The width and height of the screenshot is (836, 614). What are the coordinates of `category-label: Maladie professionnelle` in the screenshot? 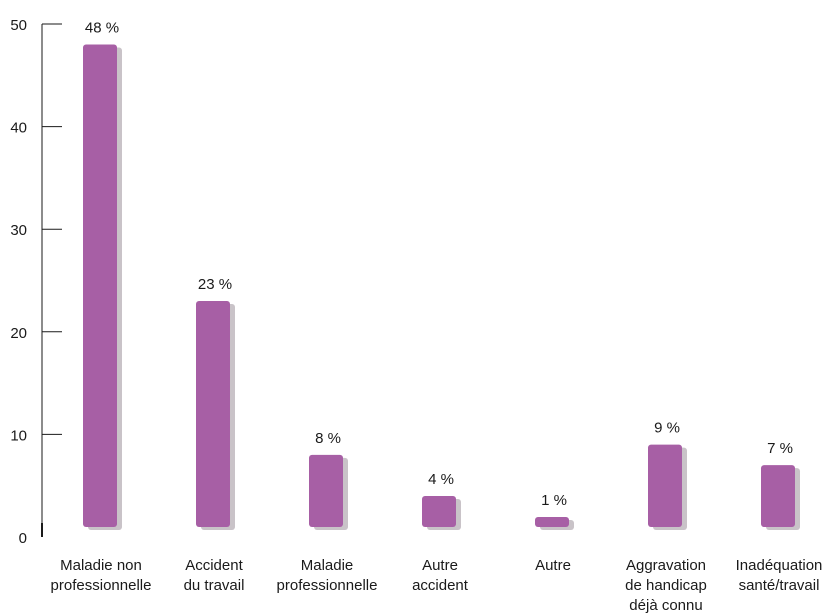 It's located at (327, 575).